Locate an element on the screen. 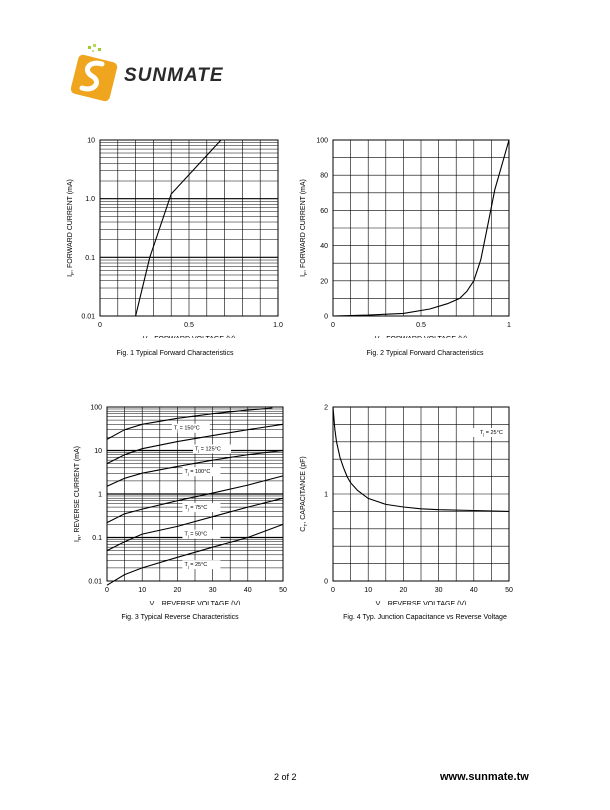 The image size is (610, 810). annotation-bg is located at coordinates (490, 432).